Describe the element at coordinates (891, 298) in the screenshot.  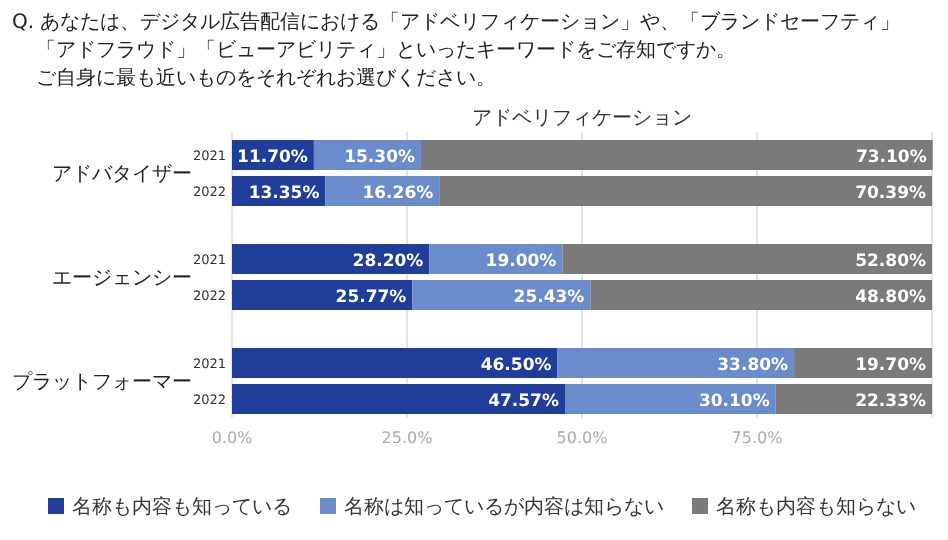
I see `data-label: 48.80%` at that location.